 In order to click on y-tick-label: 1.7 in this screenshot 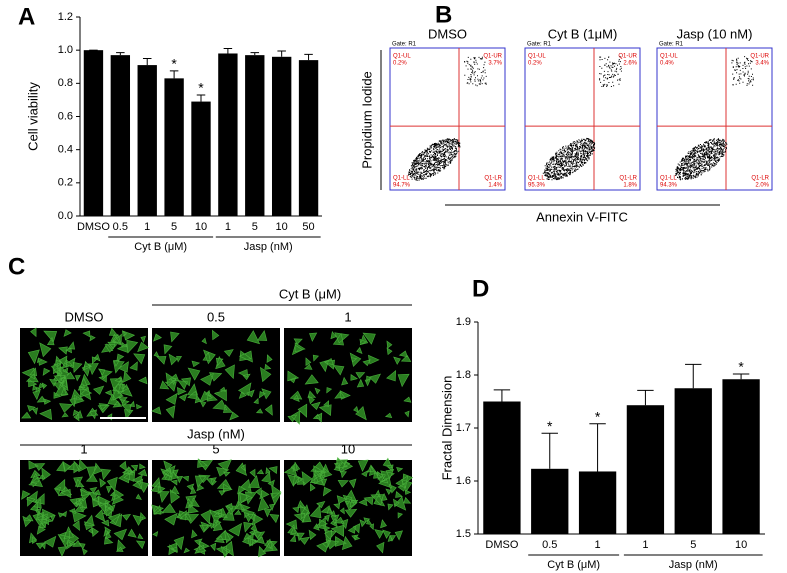, I will do `click(463, 428)`.